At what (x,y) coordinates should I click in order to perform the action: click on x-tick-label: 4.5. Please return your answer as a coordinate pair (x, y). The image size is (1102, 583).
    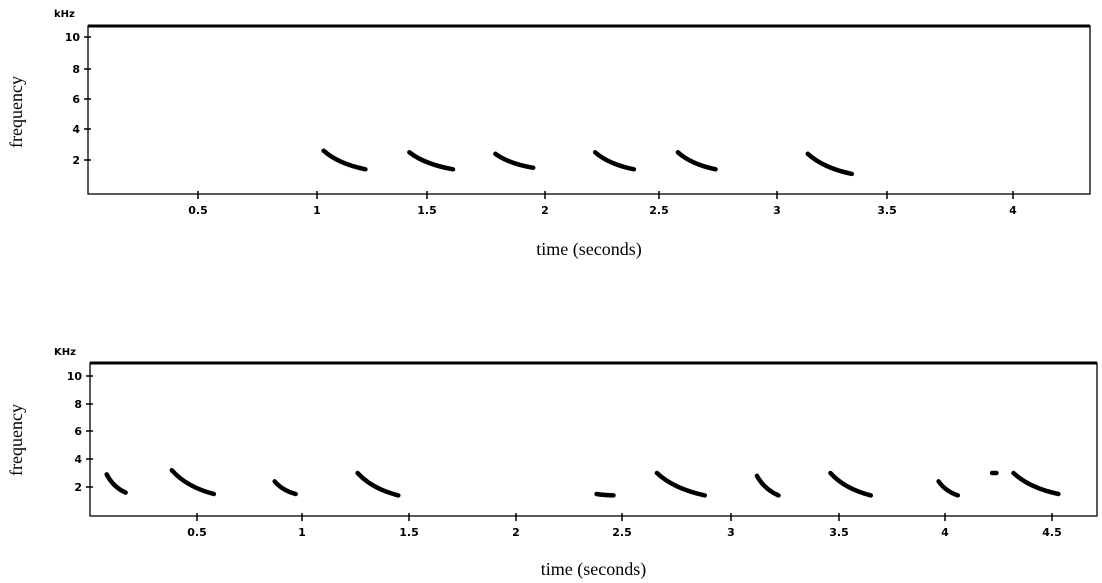
    Looking at the image, I should click on (1052, 532).